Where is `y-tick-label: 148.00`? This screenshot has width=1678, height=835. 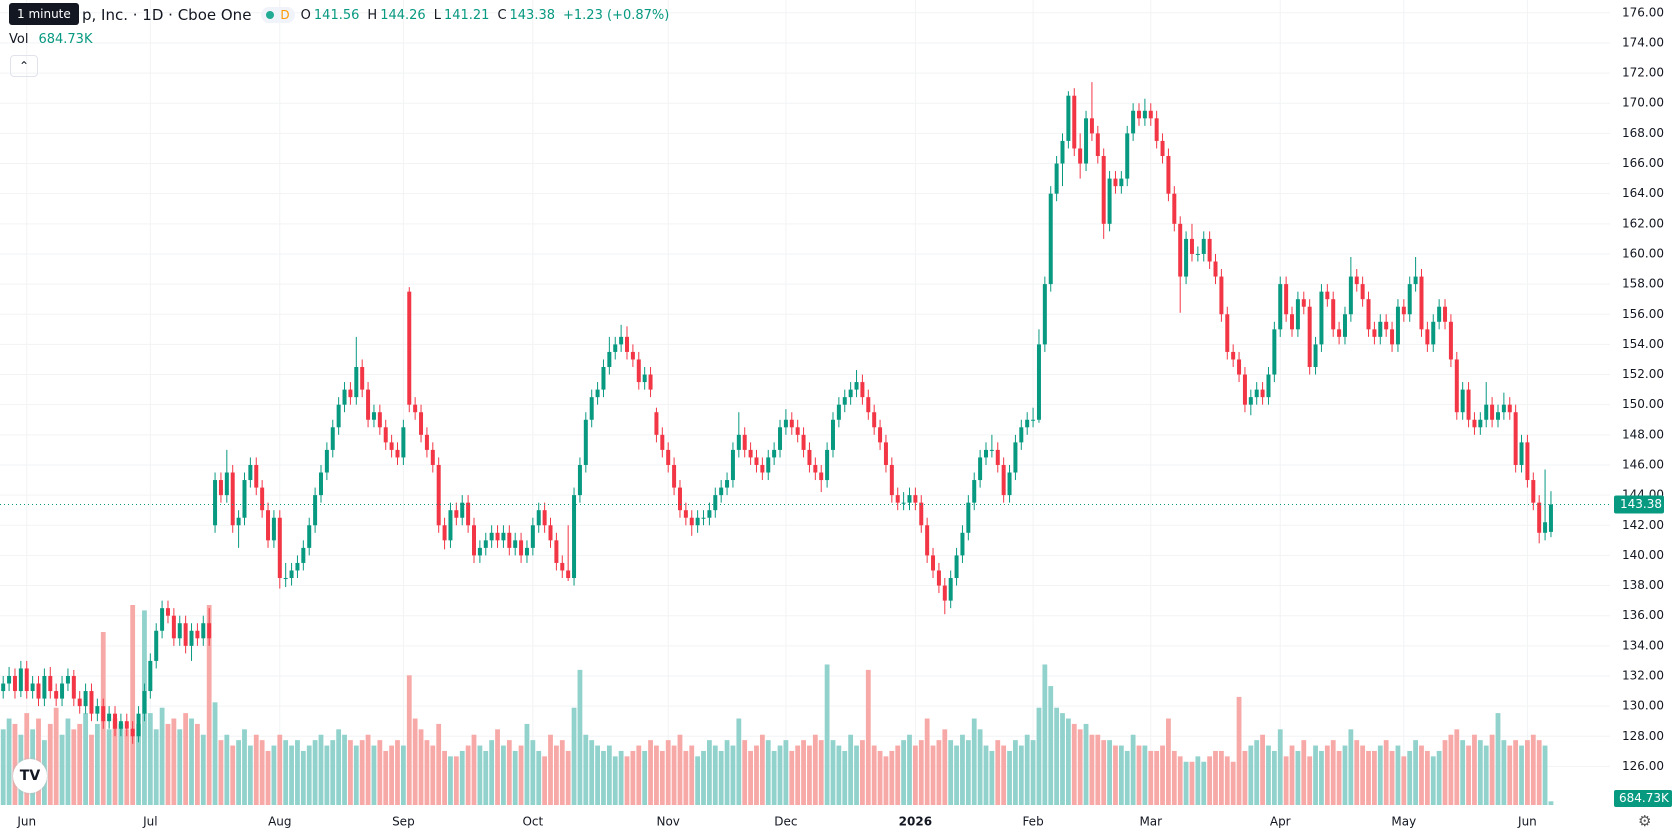 y-tick-label: 148.00 is located at coordinates (1643, 434).